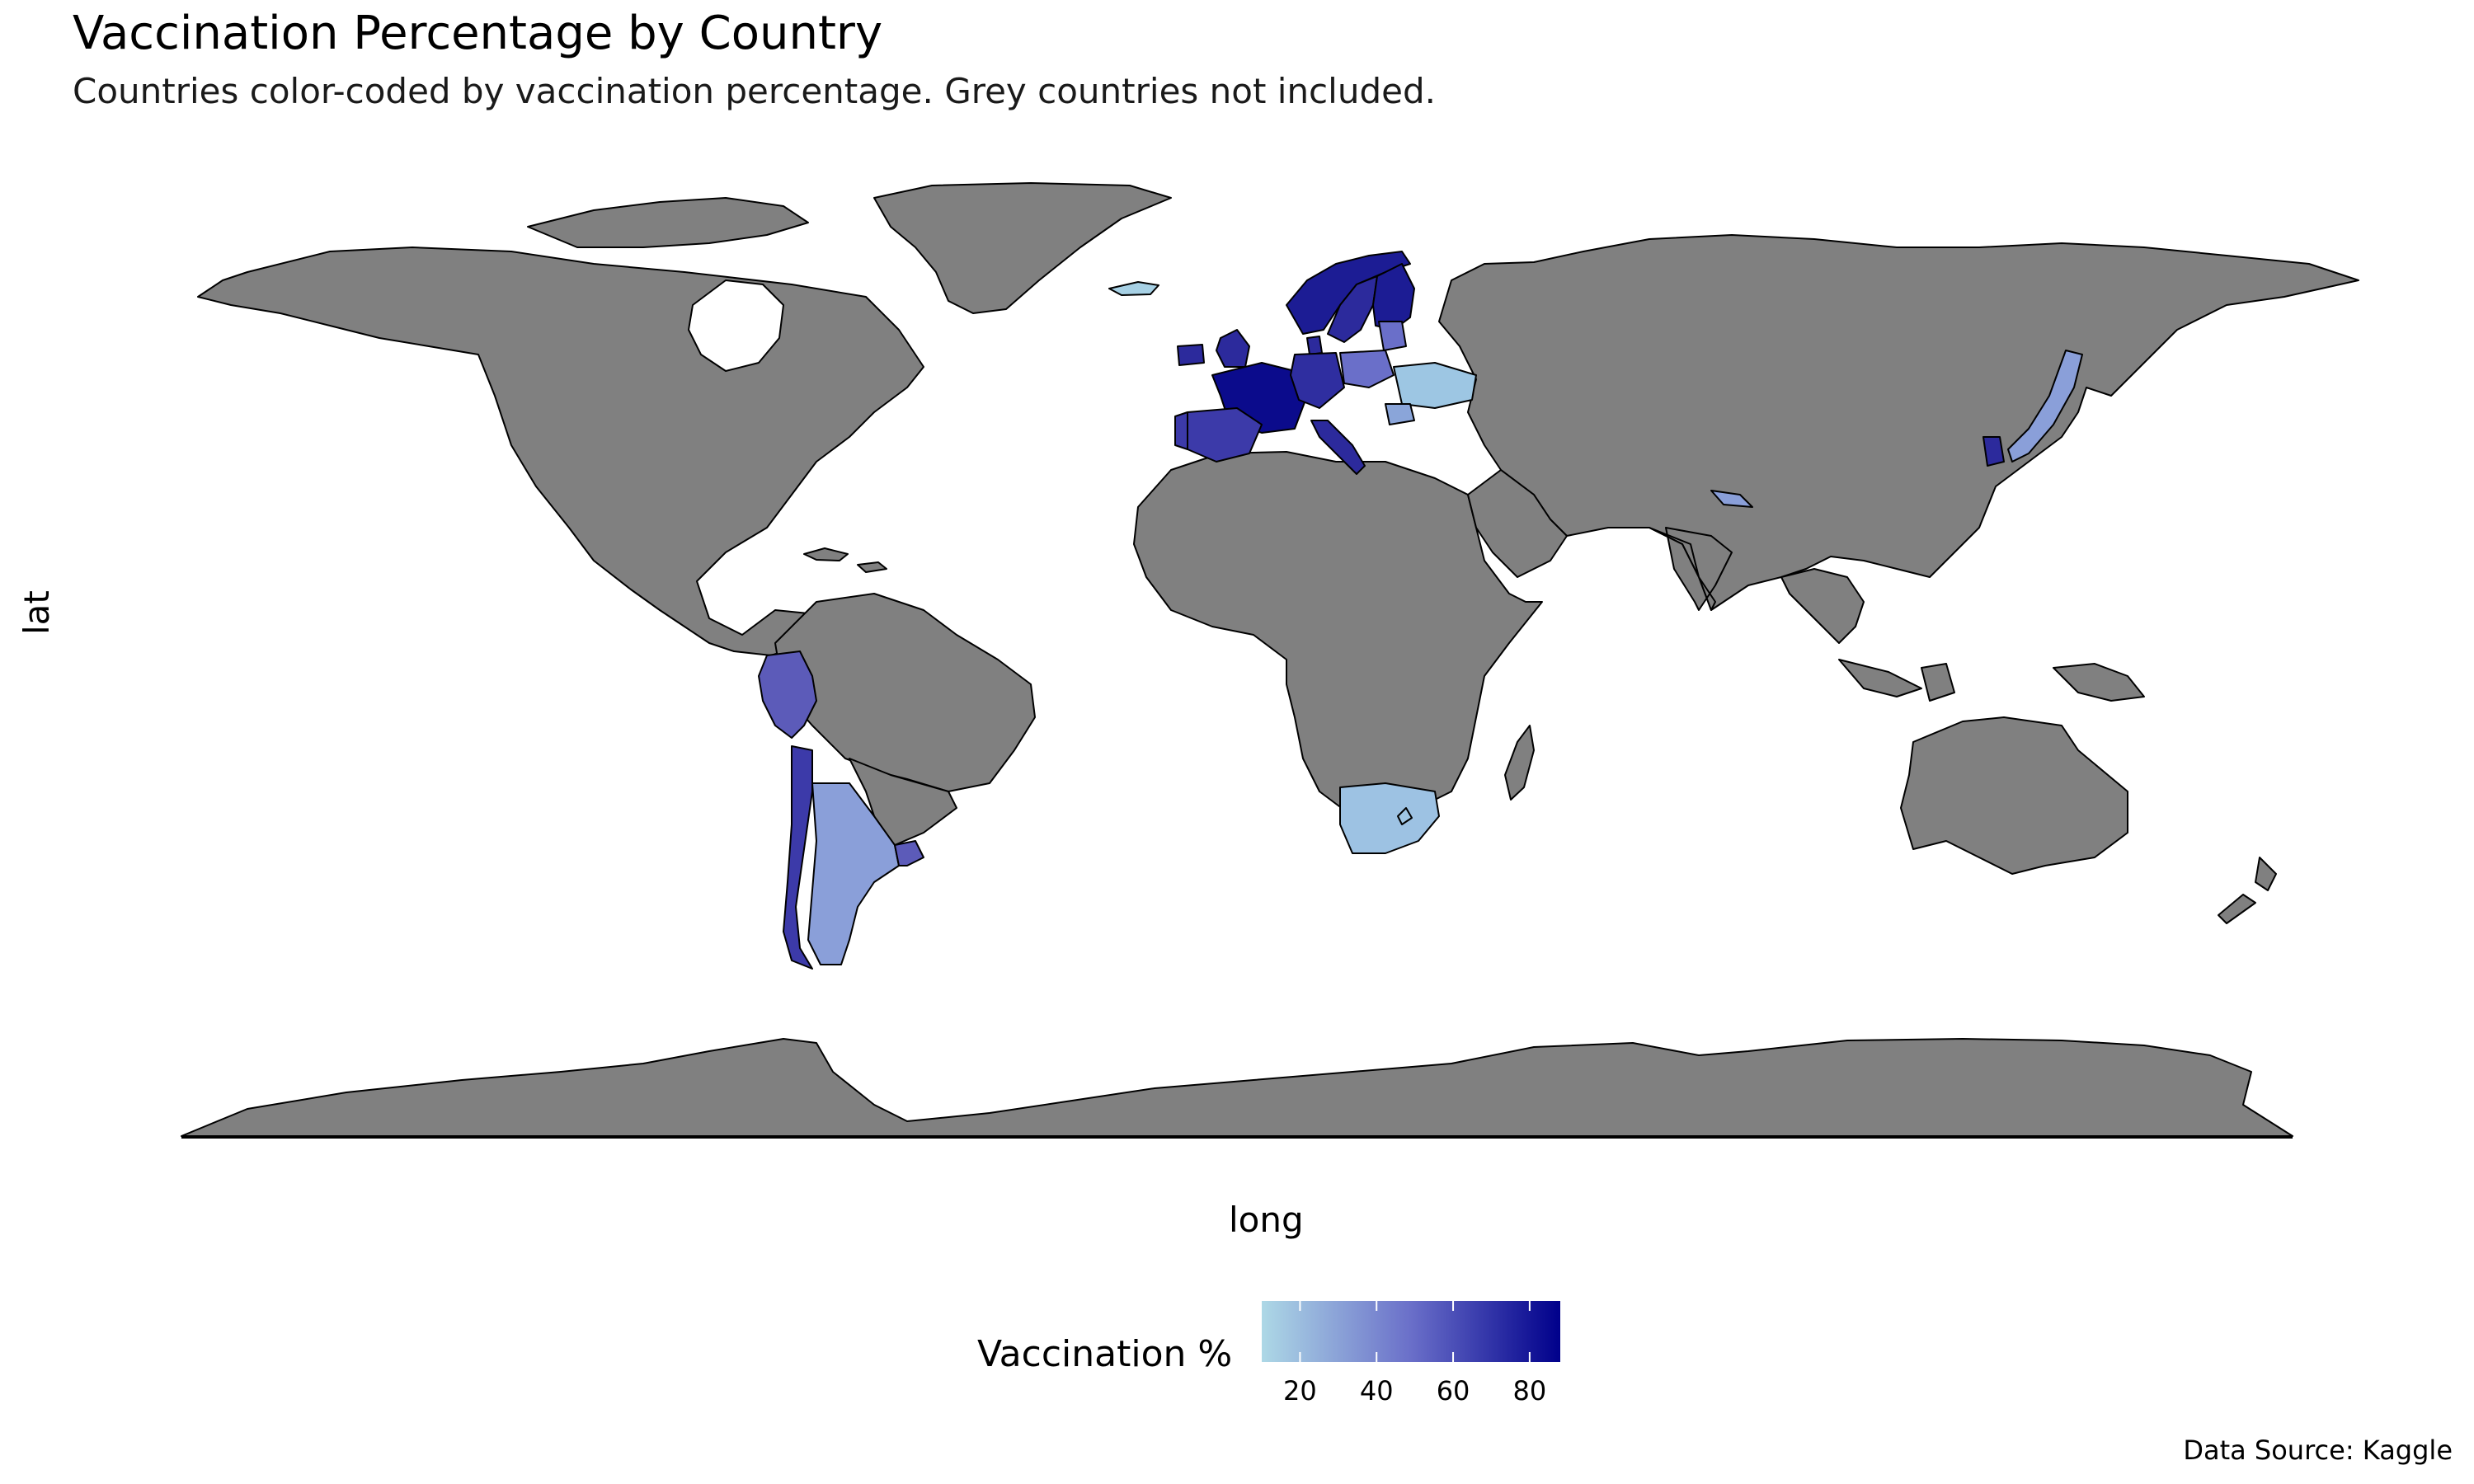  Describe the element at coordinates (1266, 1220) in the screenshot. I see `x-axis-label: long` at that location.